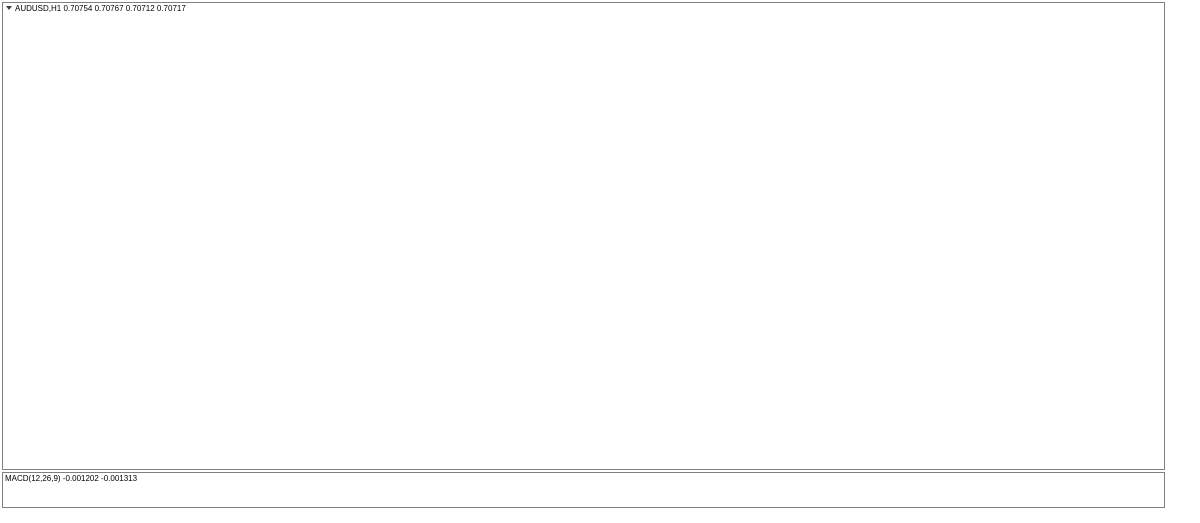  What do you see at coordinates (583, 490) in the screenshot?
I see `macd-panel-frame` at bounding box center [583, 490].